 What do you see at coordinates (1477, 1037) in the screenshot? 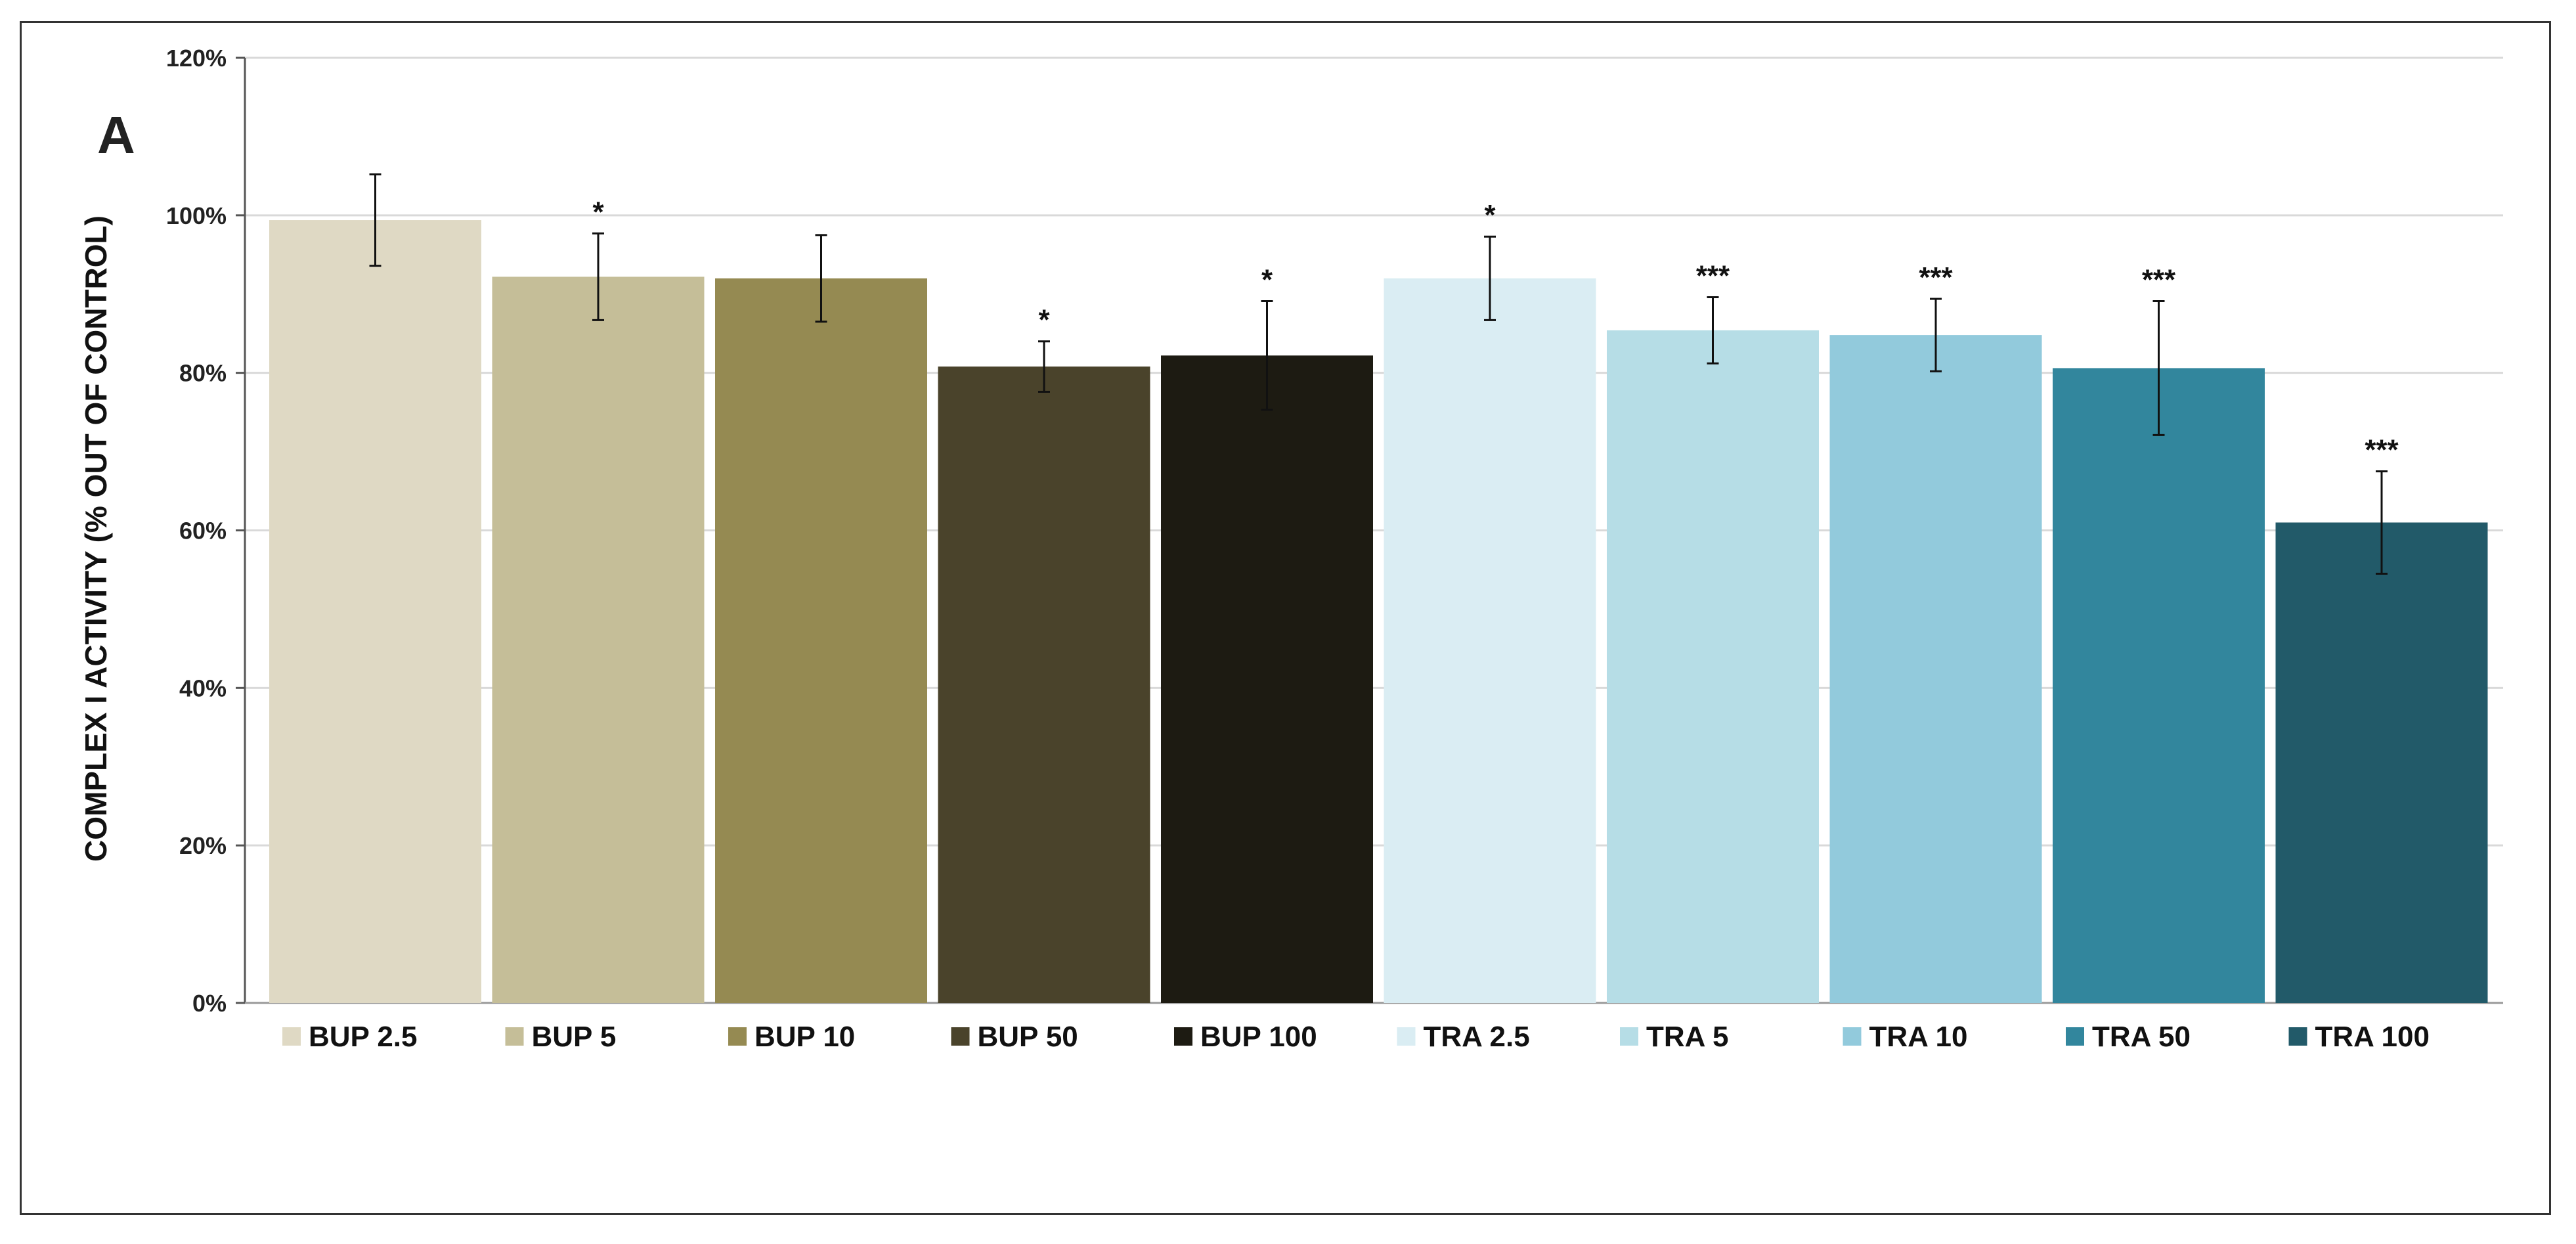
I see `legend-label: TRA 2.5` at bounding box center [1477, 1037].